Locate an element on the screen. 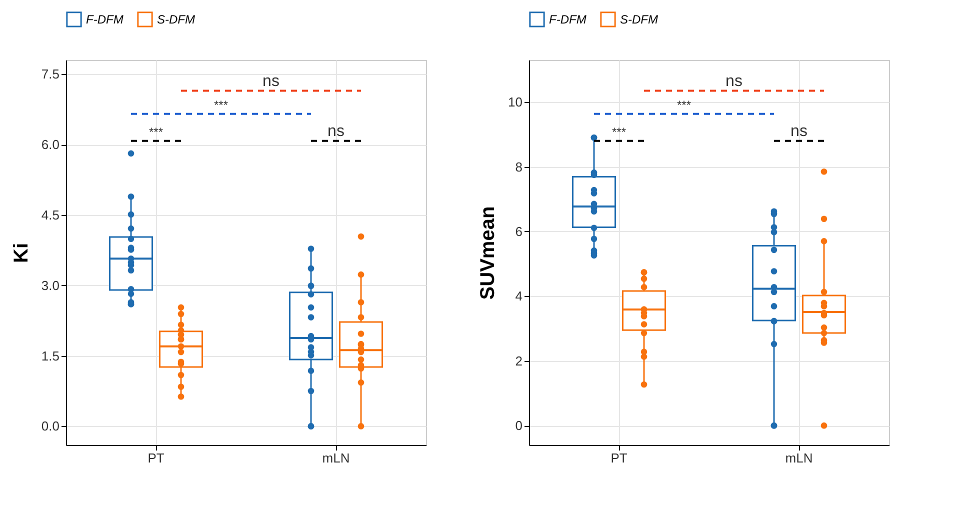 The image size is (971, 525). y-tick-label: 0 is located at coordinates (518, 426).